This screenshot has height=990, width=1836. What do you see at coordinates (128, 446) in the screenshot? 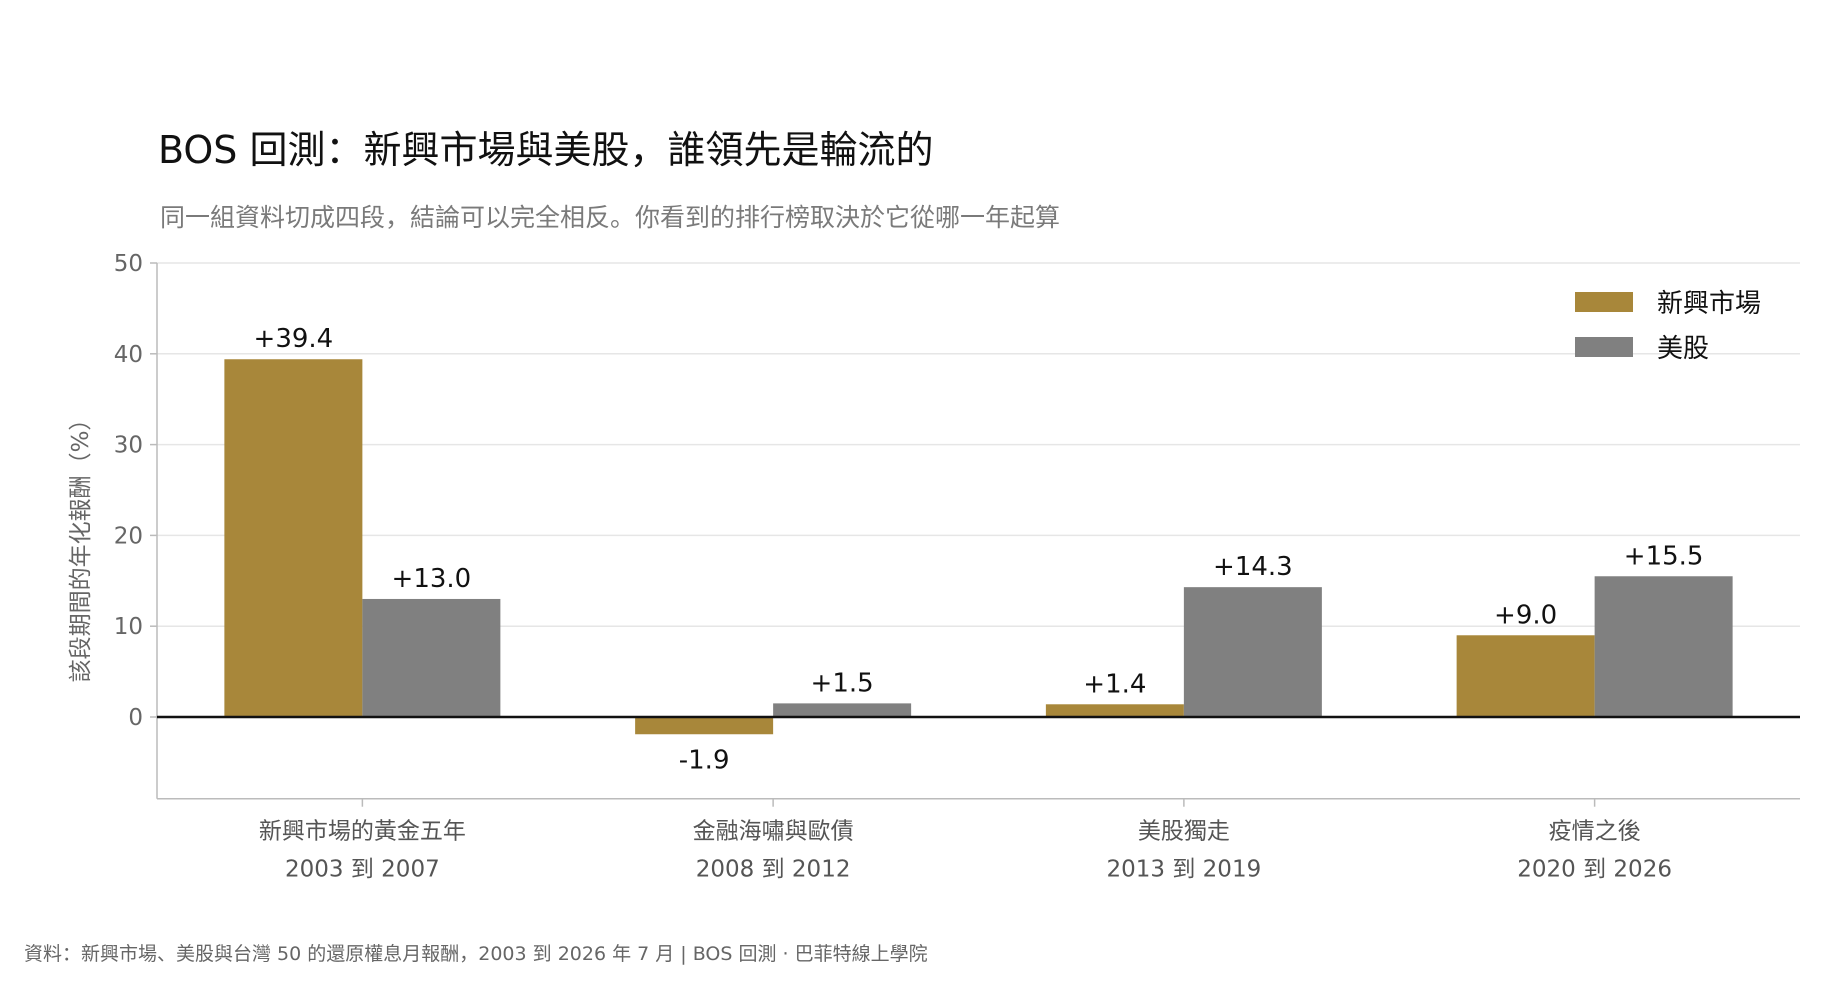
I see `y-tick-label-30: 30` at bounding box center [128, 446].